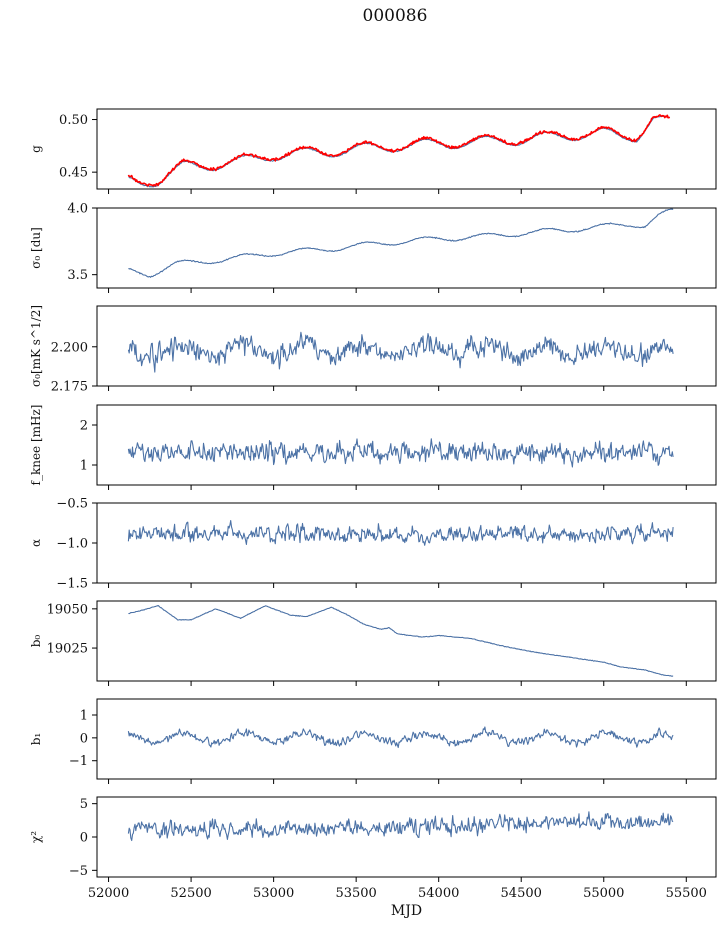 This screenshot has width=725, height=936. I want to click on y-tick-label: −5, so click(78, 871).